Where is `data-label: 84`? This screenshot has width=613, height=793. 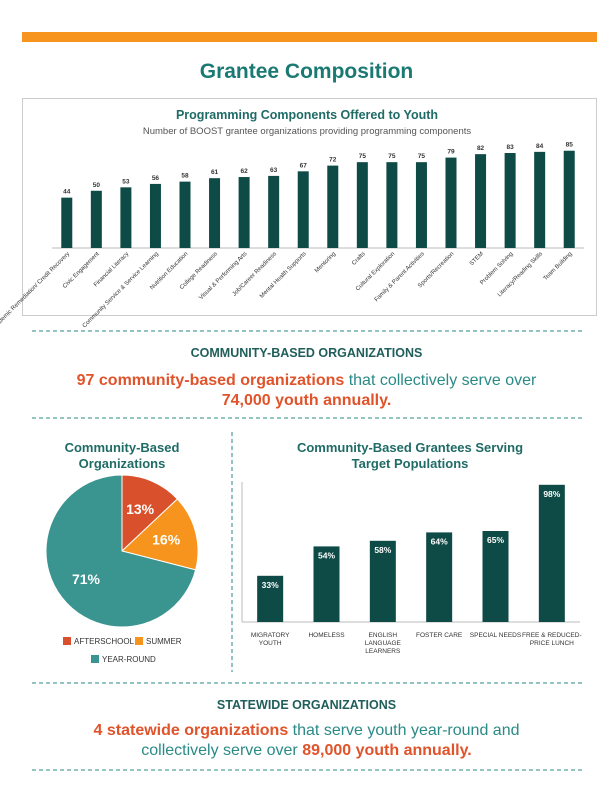
data-label: 84 is located at coordinates (540, 146).